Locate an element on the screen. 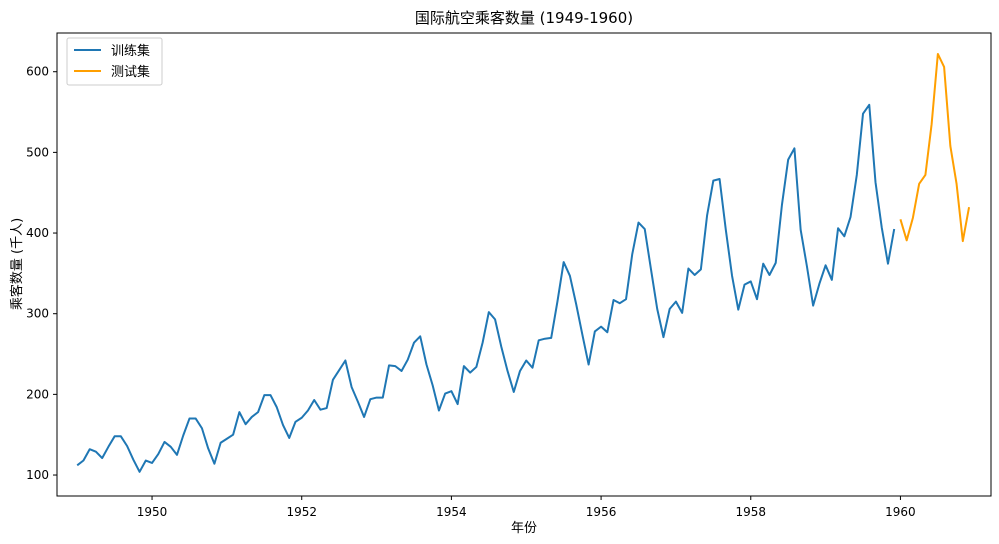  y-axis-label: 乘客数量 (千人) is located at coordinates (17, 264).